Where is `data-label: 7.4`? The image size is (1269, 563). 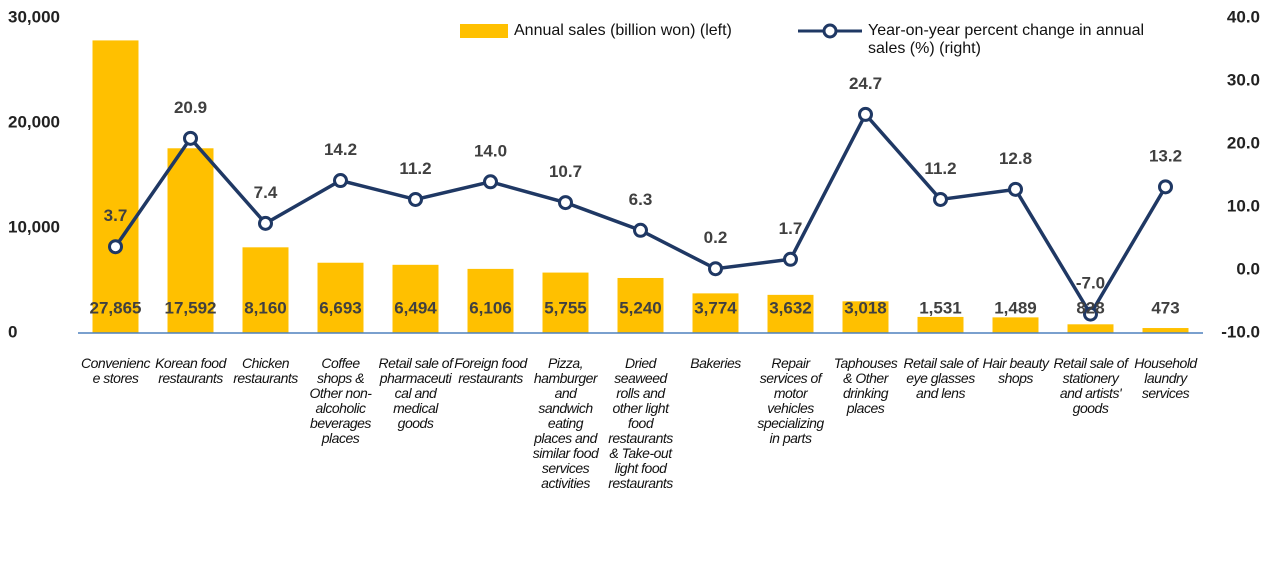 data-label: 7.4 is located at coordinates (266, 192).